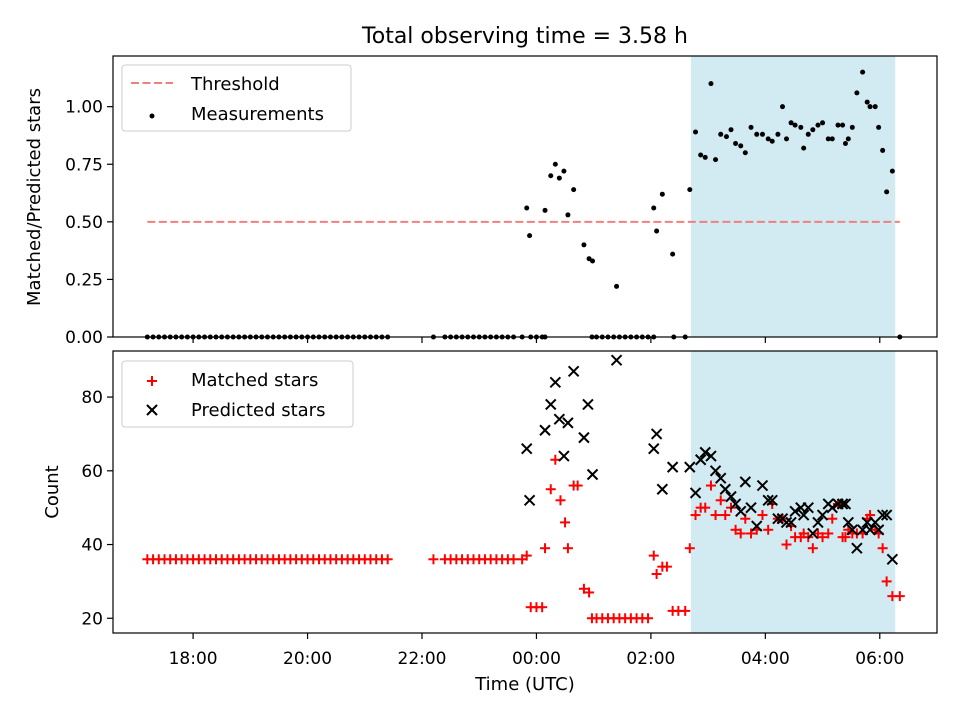 The image size is (960, 720). I want to click on top-legend: Threshold Measurements, so click(236, 98).